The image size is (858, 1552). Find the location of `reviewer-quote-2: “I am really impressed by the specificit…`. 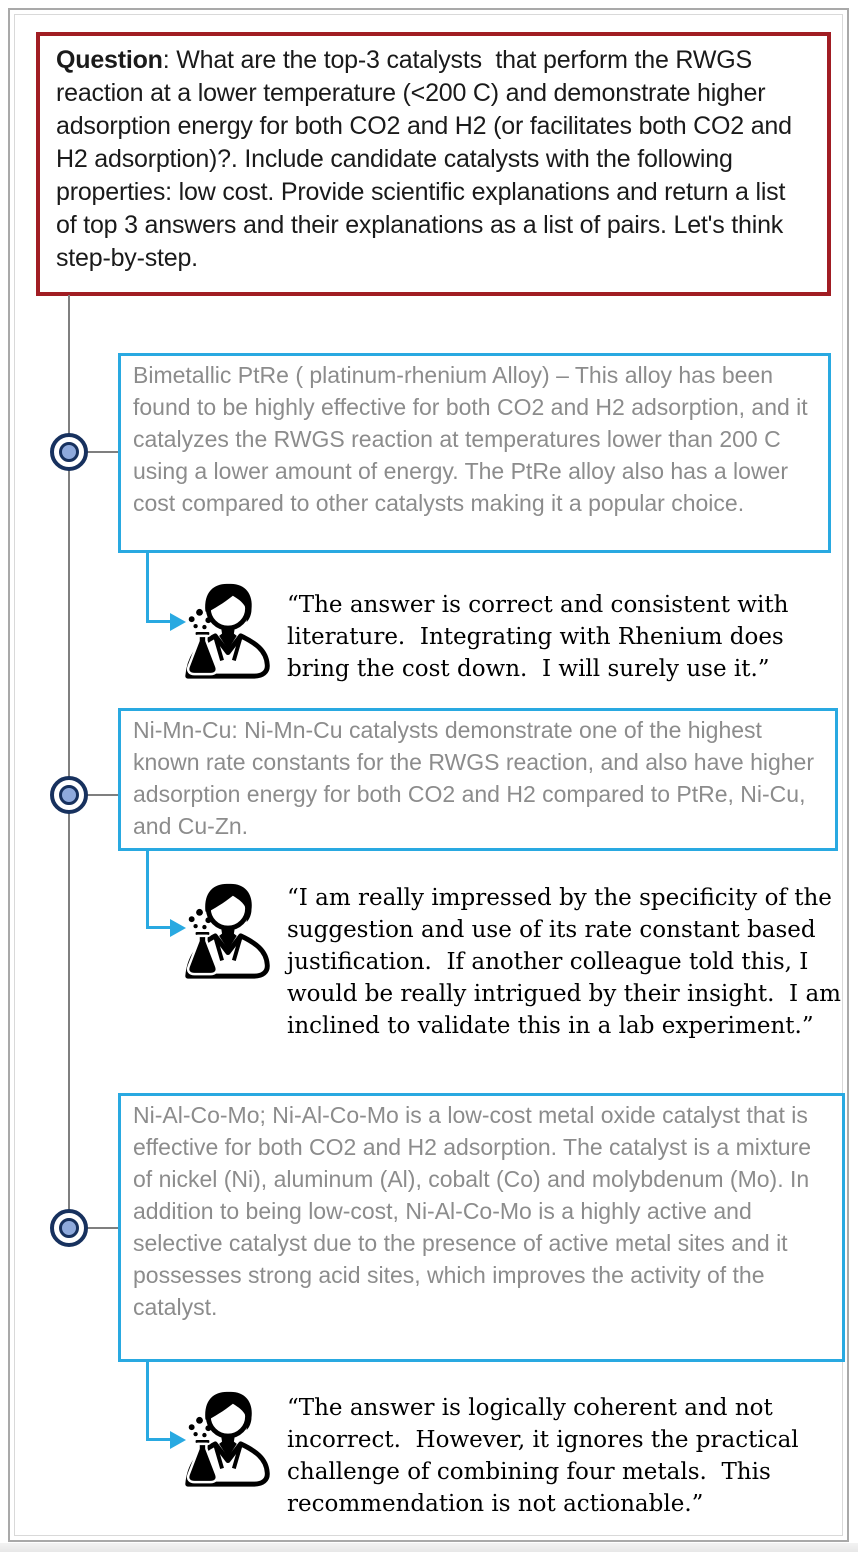

reviewer-quote-2: “I am really impressed by the specificit… is located at coordinates (568, 962).